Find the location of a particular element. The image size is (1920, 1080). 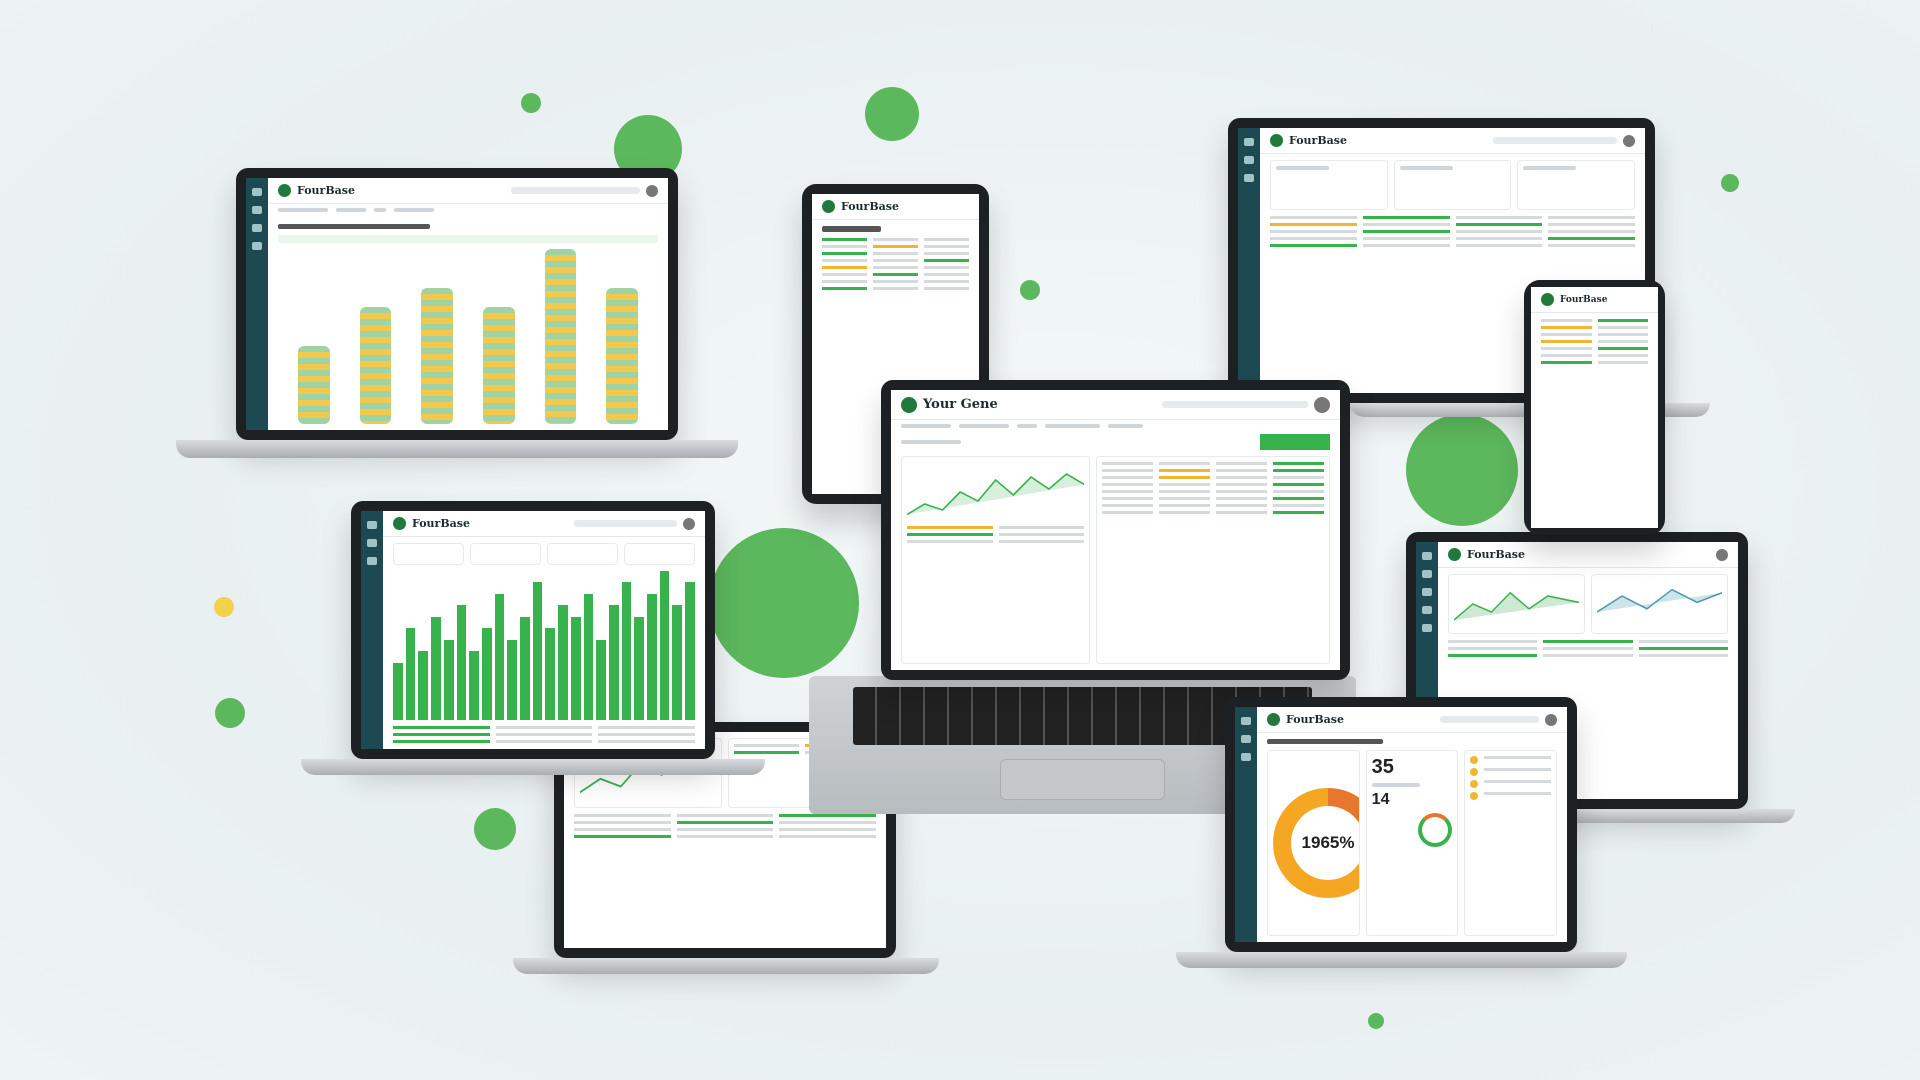

logo: Your Gene is located at coordinates (960, 404).